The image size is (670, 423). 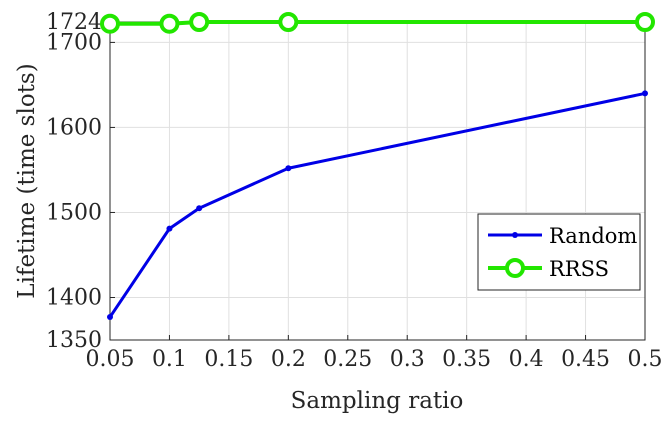 I want to click on x-tick-label: 0.15, so click(x=228, y=359).